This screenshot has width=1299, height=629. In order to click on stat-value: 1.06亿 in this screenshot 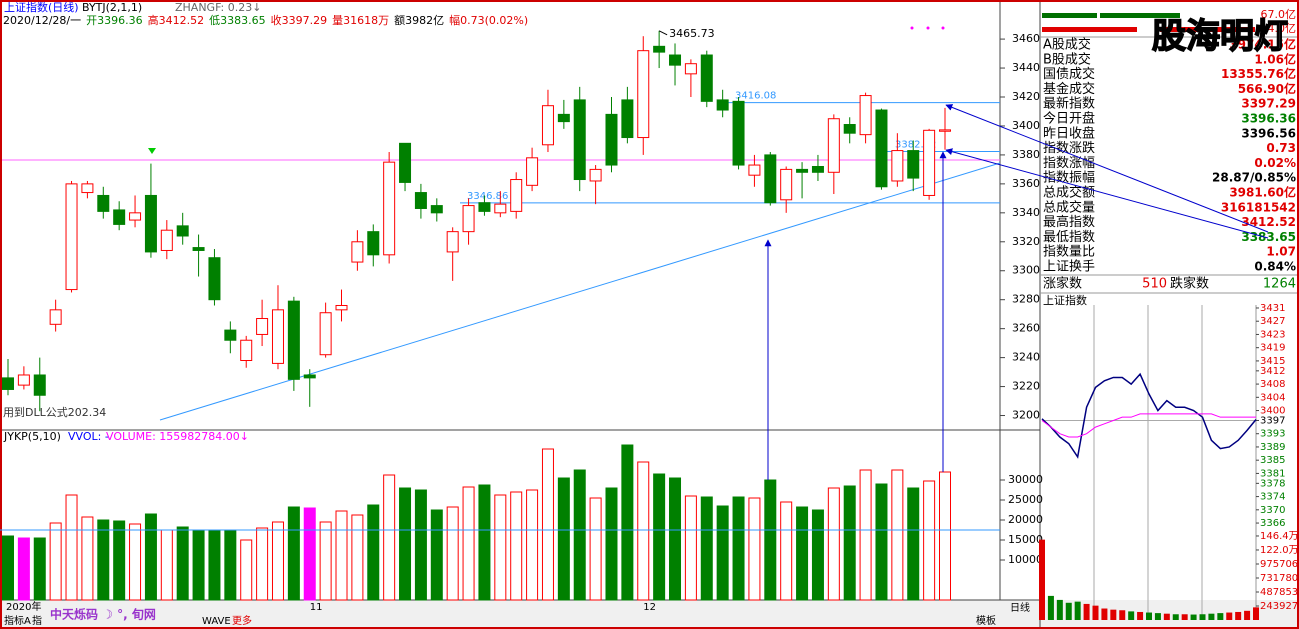, I will do `click(1275, 58)`.